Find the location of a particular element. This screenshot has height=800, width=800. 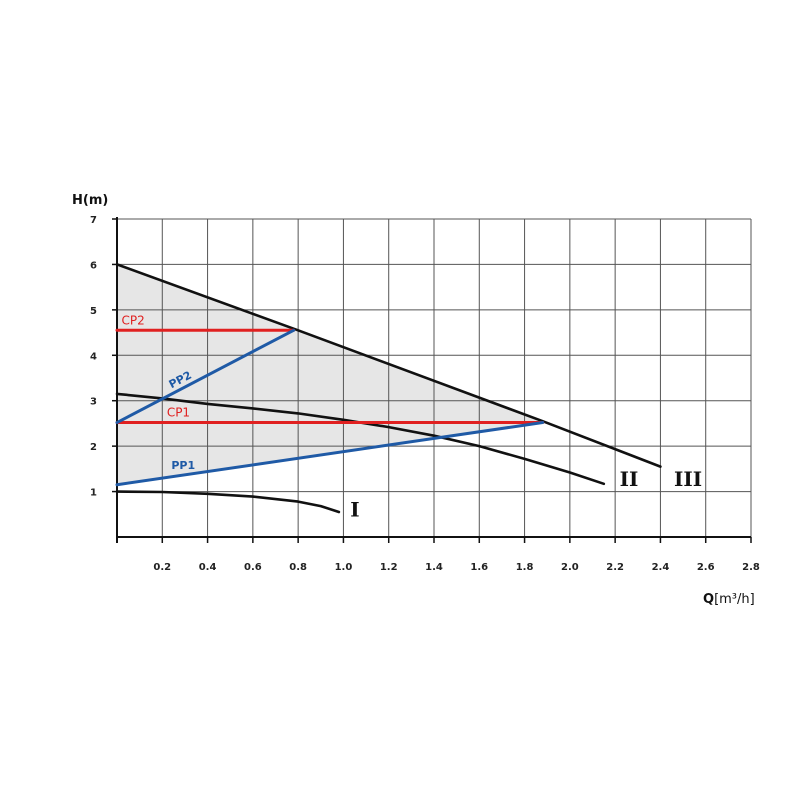

control-label-CP2: CP2 is located at coordinates (133, 320).